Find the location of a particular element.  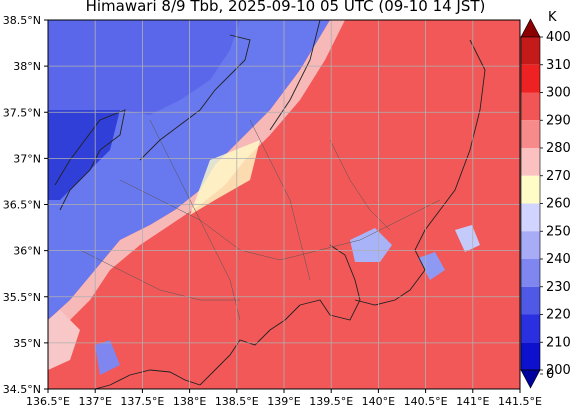

colorbar-extend-min is located at coordinates (530, 379).